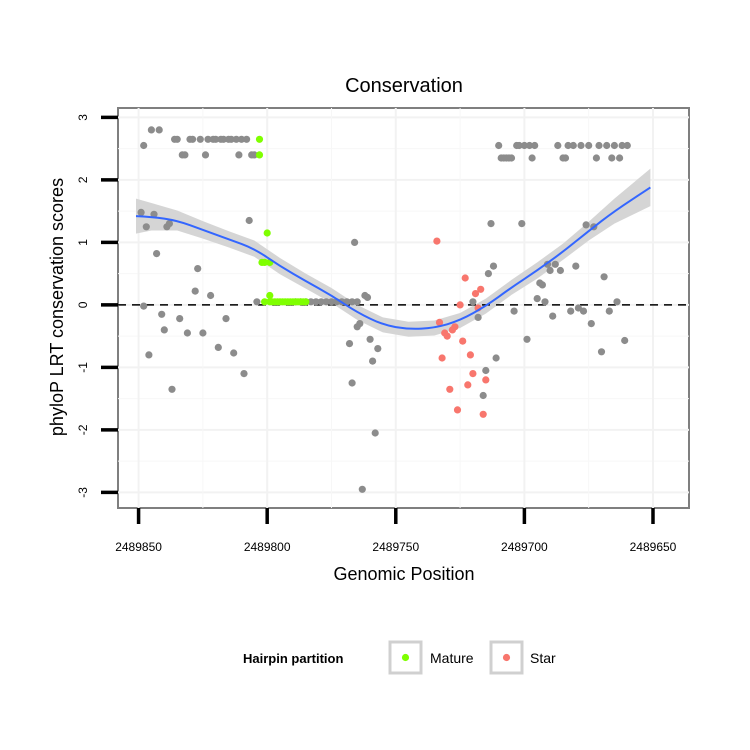  Describe the element at coordinates (83, 429) in the screenshot. I see `y-tick-label: -2` at that location.